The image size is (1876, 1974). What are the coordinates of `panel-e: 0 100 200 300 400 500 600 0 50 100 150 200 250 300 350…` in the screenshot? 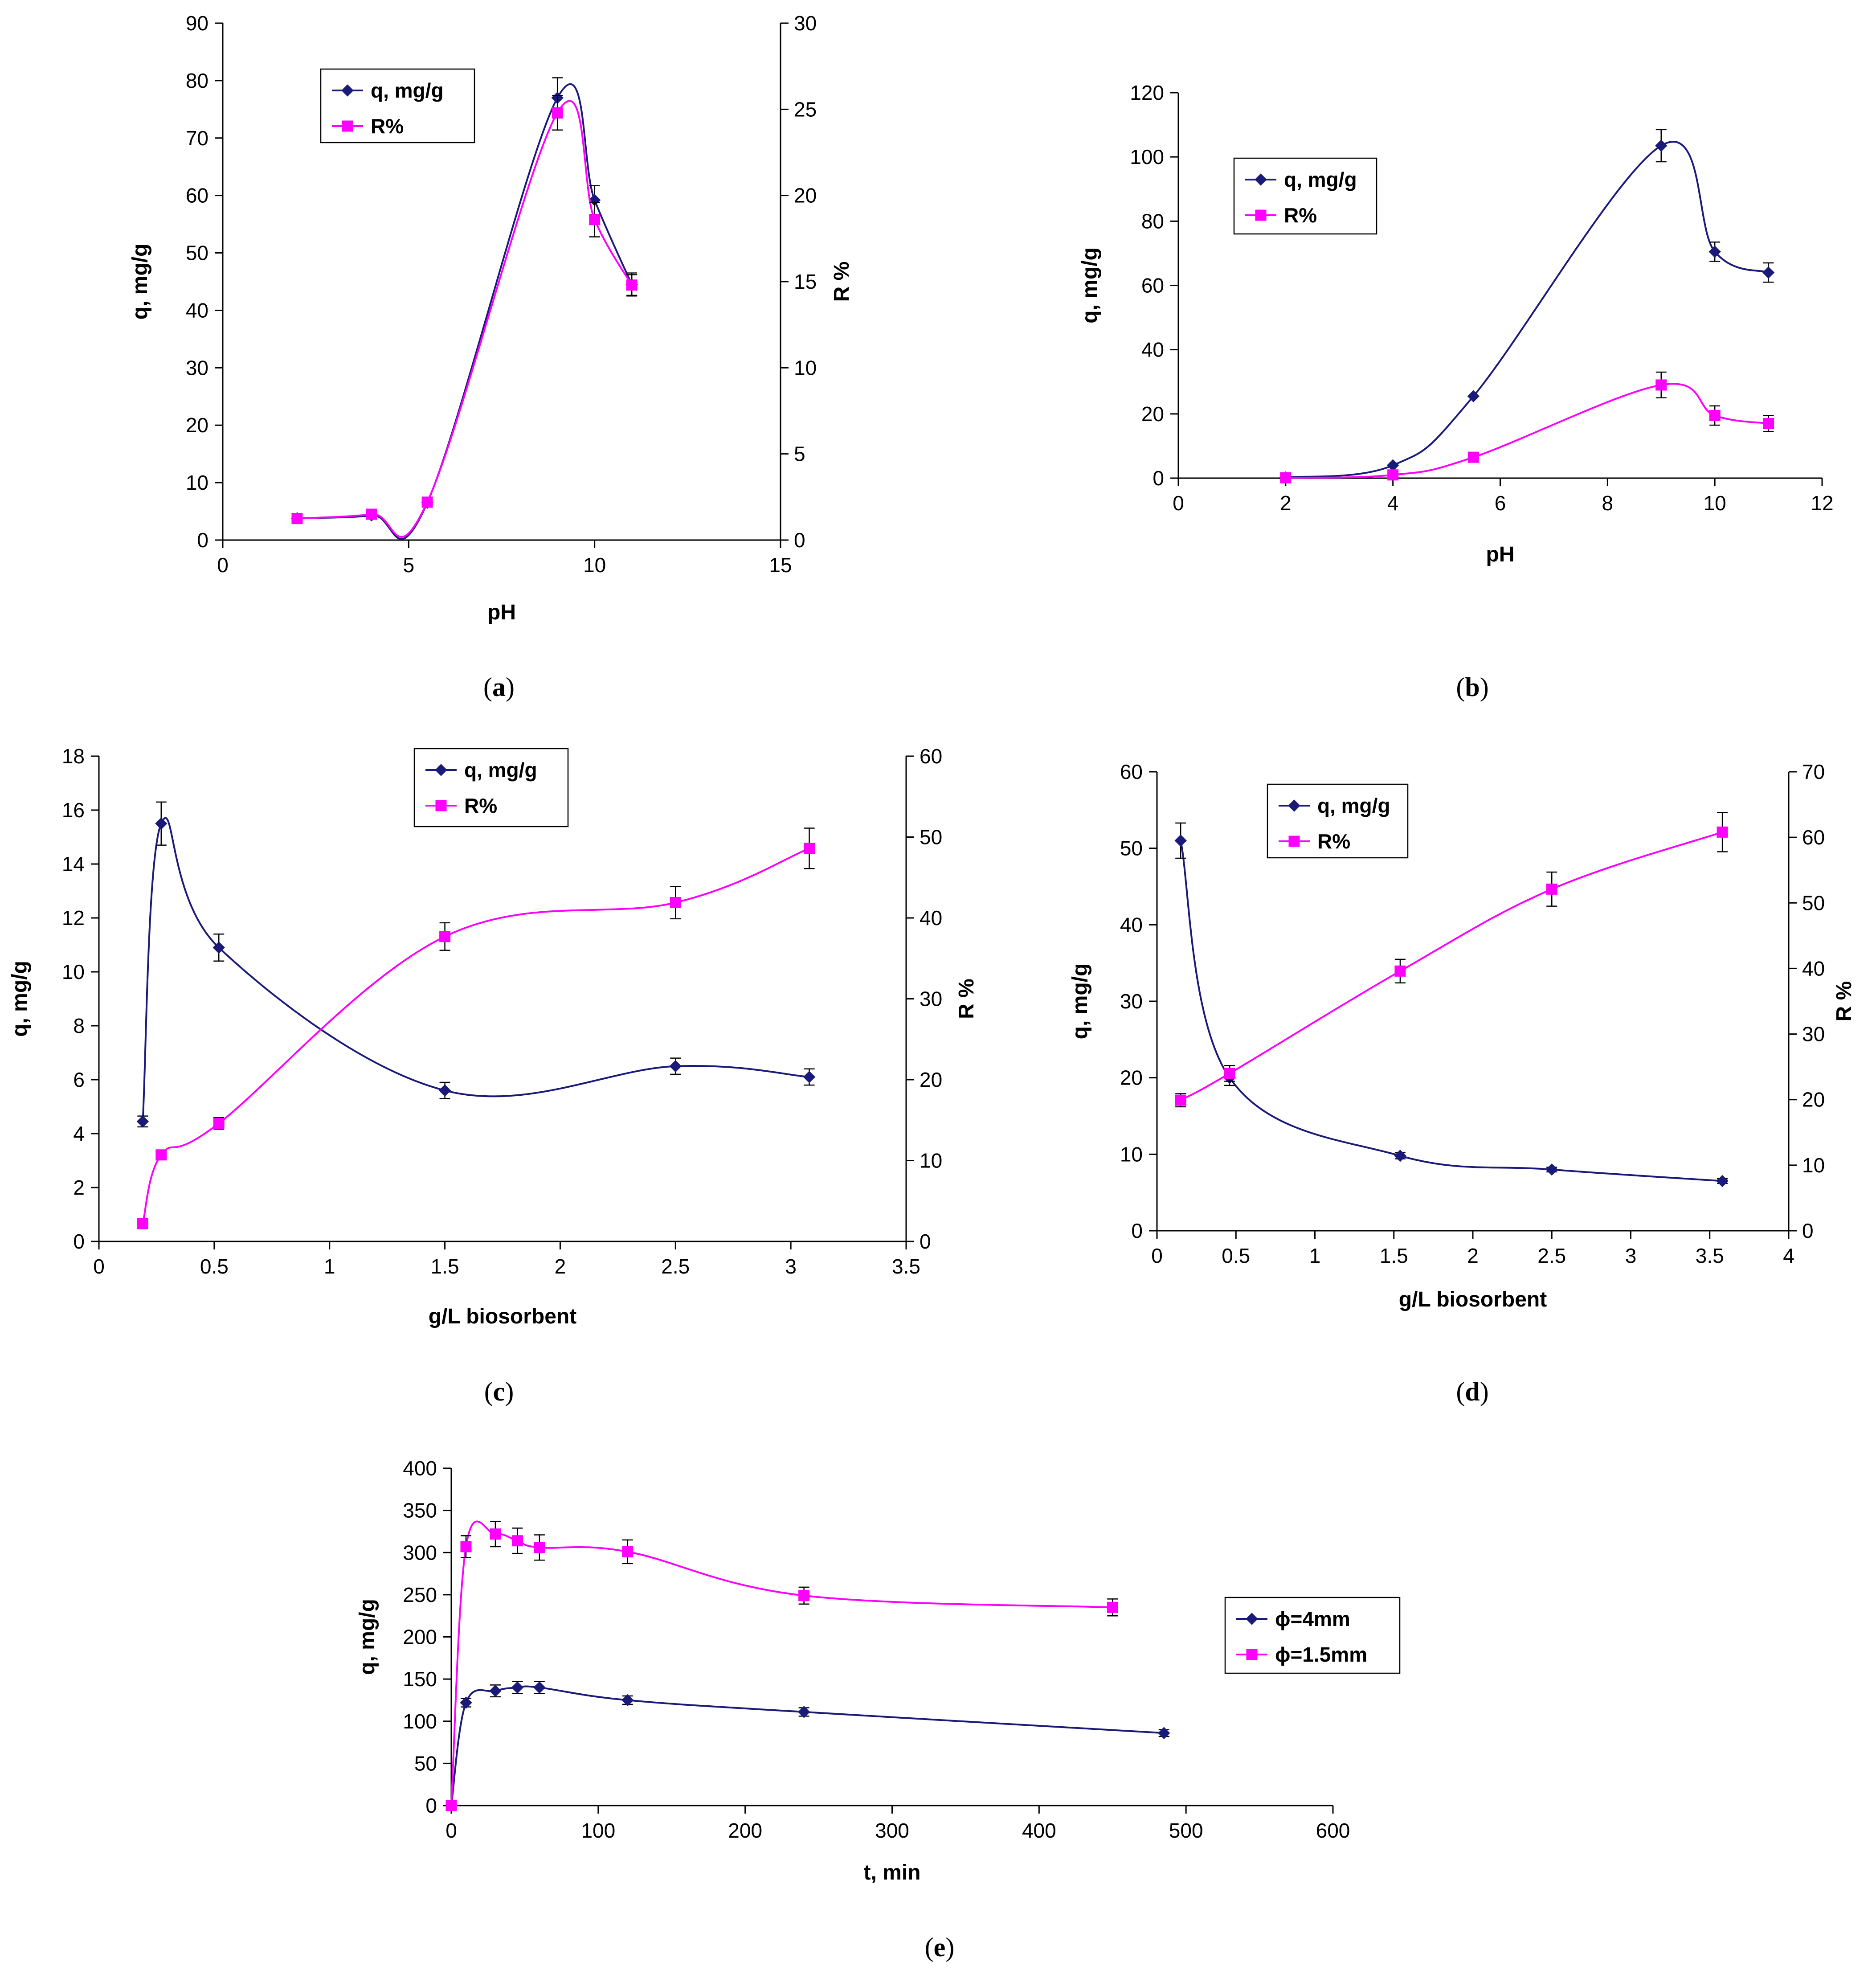 It's located at (878, 1709).